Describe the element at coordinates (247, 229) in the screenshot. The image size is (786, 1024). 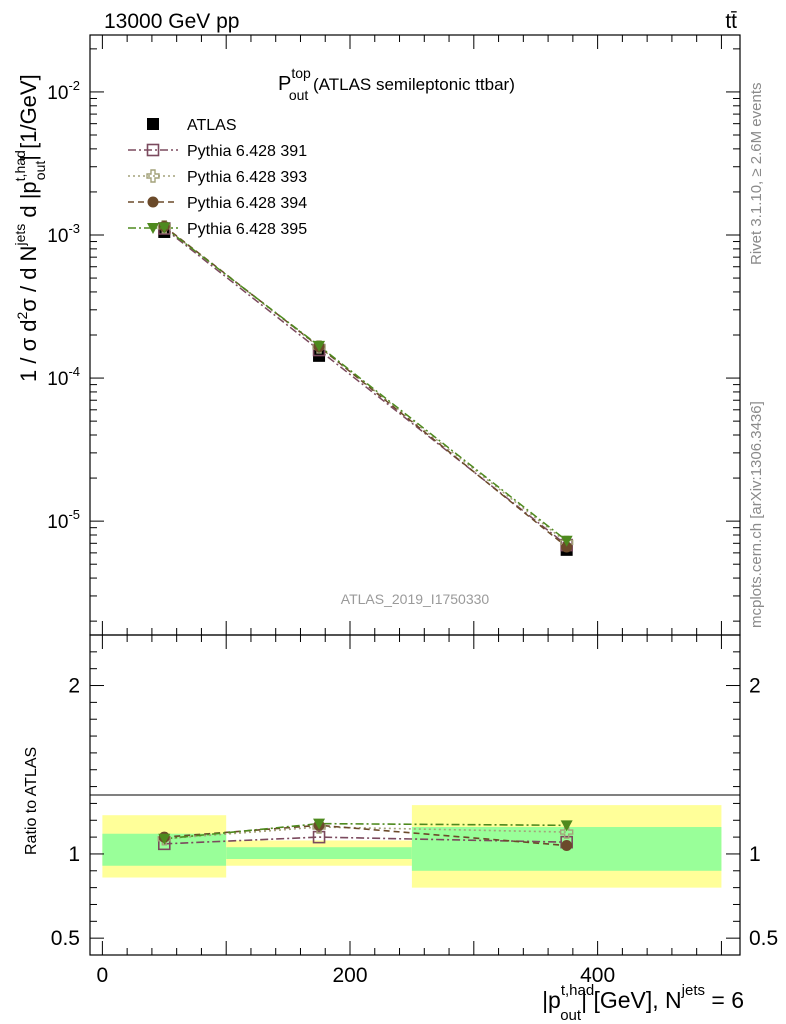
I see `legend-label-s395: Pythia 6.428 395` at that location.